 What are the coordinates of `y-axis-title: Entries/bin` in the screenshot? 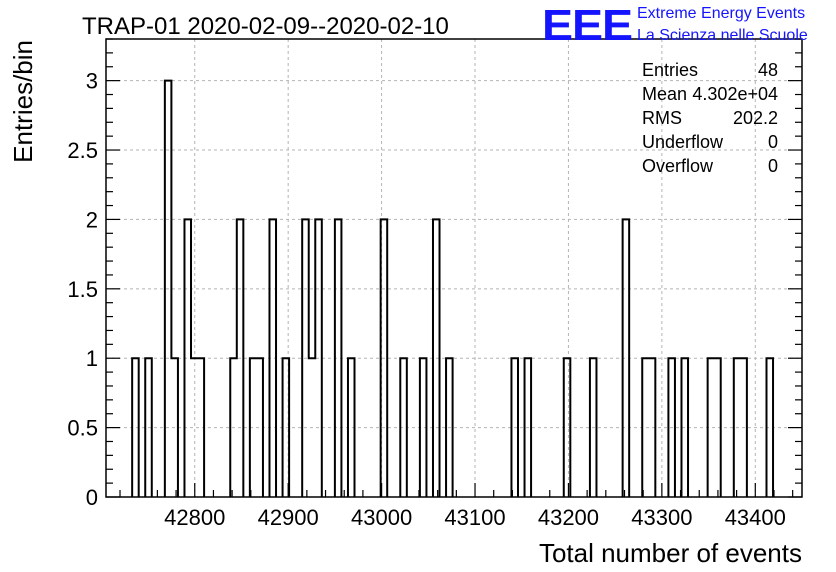 It's located at (23, 101).